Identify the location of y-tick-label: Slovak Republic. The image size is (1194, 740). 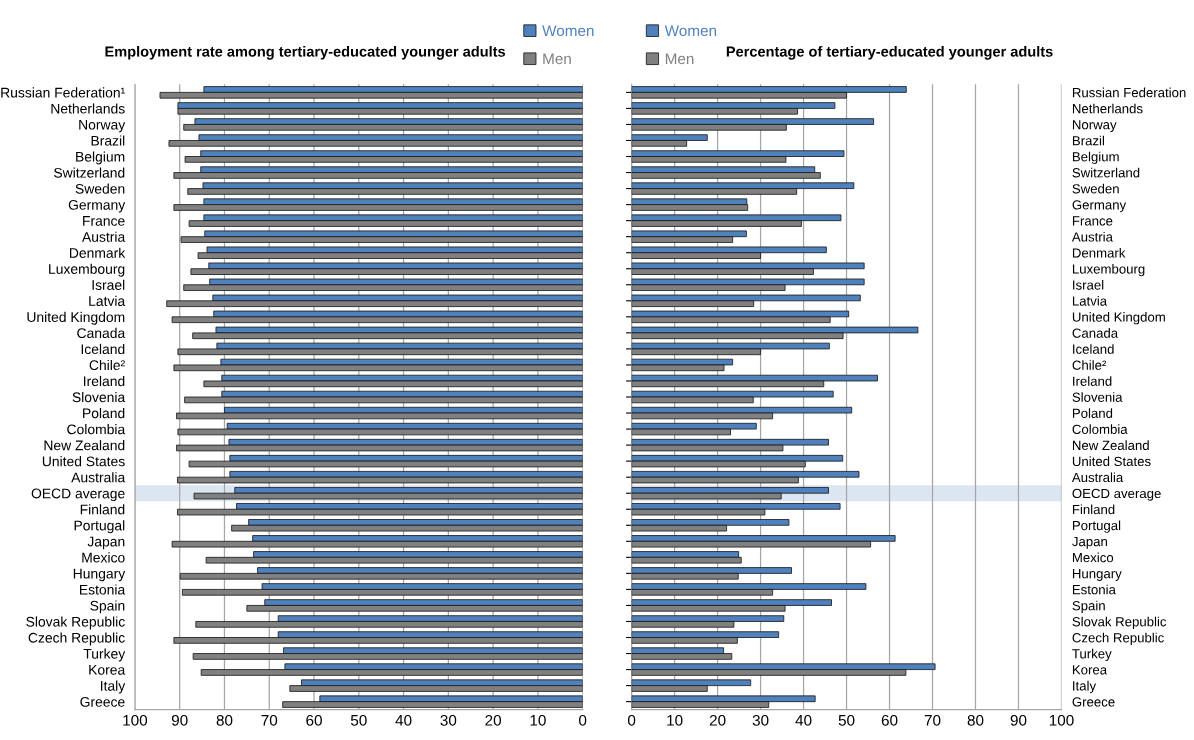
(1119, 622).